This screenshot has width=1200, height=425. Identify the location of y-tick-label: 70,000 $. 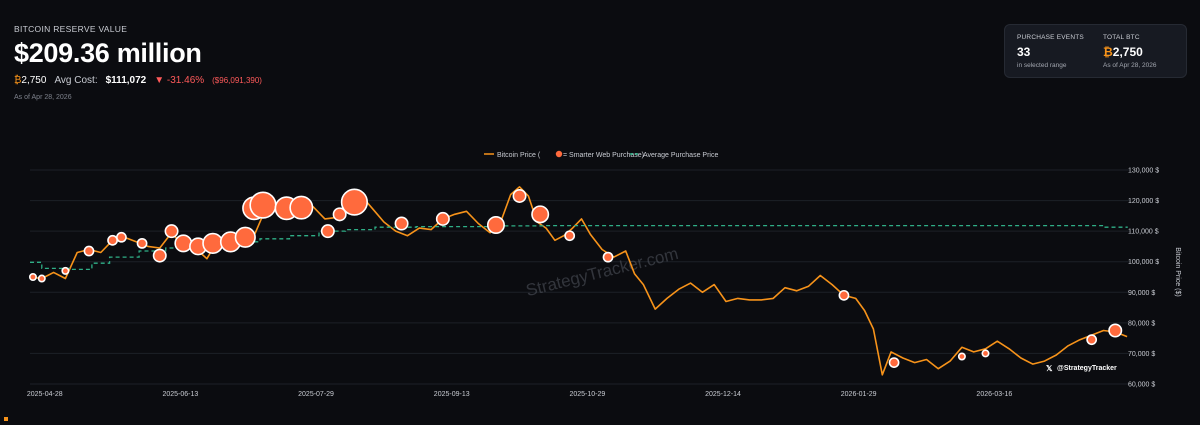
(1141, 354).